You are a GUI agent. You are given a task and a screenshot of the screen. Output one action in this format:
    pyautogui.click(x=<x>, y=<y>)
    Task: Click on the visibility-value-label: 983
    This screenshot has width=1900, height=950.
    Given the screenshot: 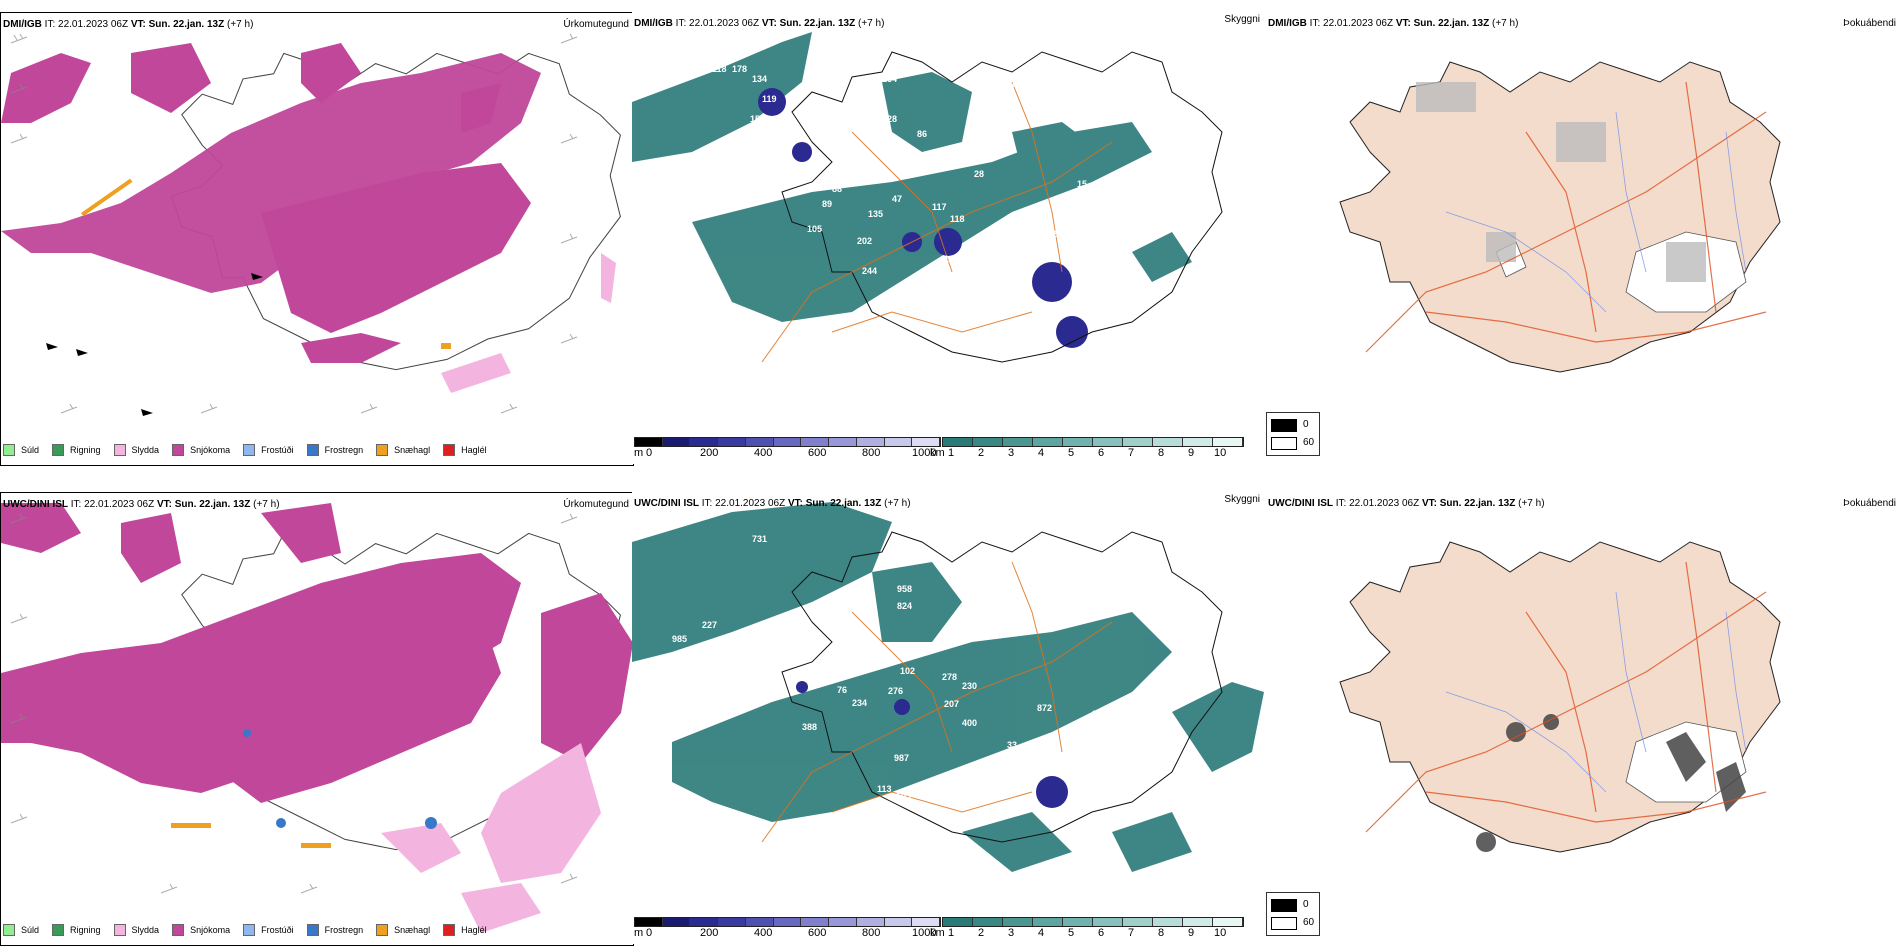 What is the action you would take?
    pyautogui.click(x=1099, y=714)
    